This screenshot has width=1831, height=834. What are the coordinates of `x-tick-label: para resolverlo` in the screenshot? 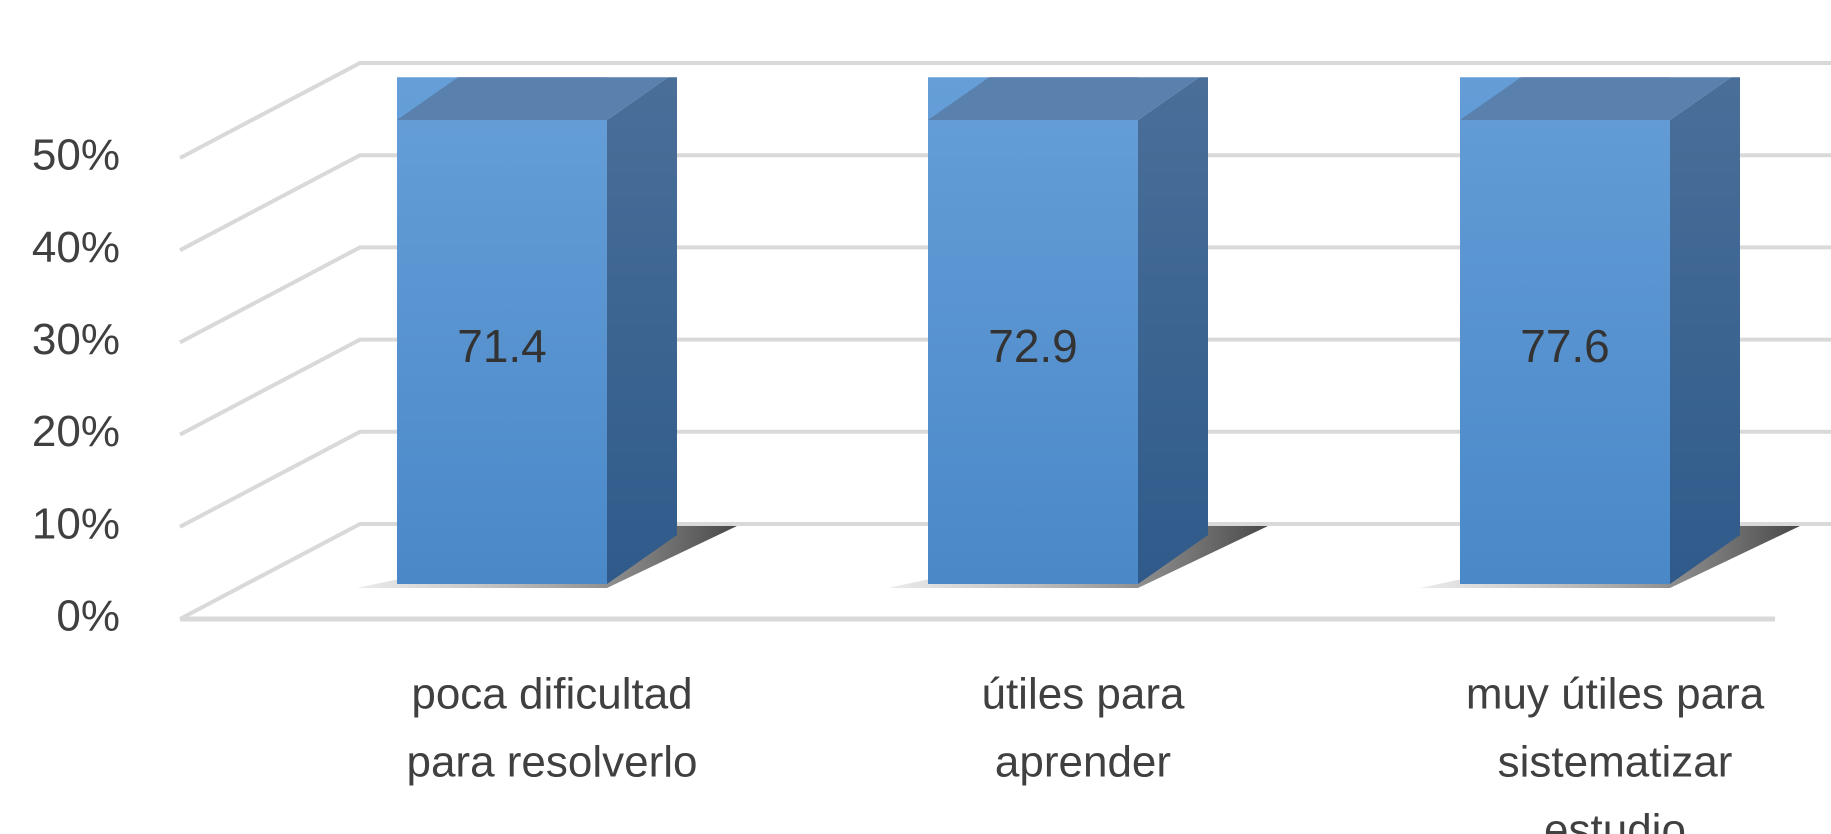 It's located at (551, 762).